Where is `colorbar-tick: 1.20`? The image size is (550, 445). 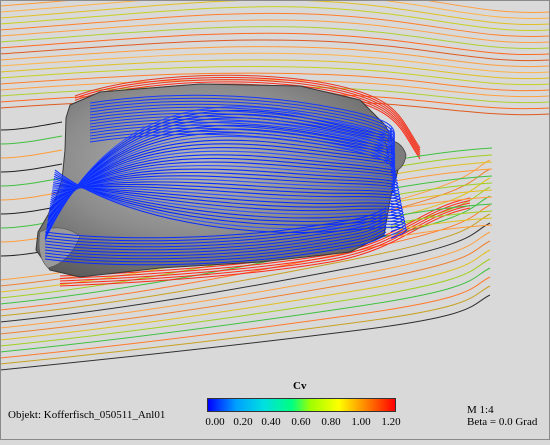
colorbar-tick: 1.20 is located at coordinates (391, 422).